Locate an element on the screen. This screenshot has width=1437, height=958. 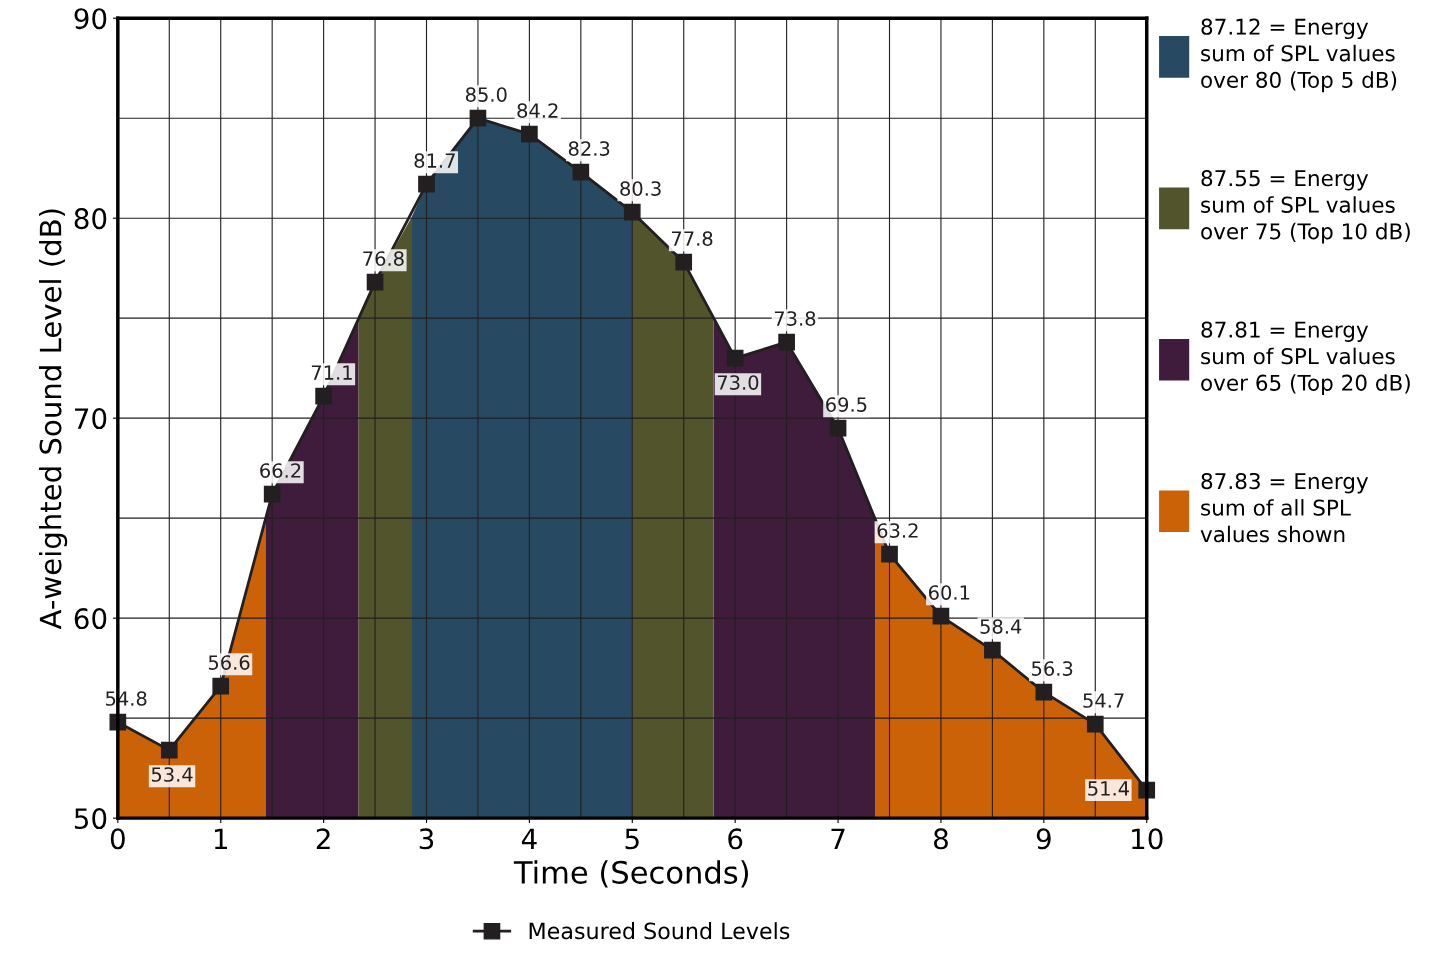
legend-label: 87.55 = Energy sum of SPL values over 75 (Top 10 dB) is located at coordinates (1305, 207).